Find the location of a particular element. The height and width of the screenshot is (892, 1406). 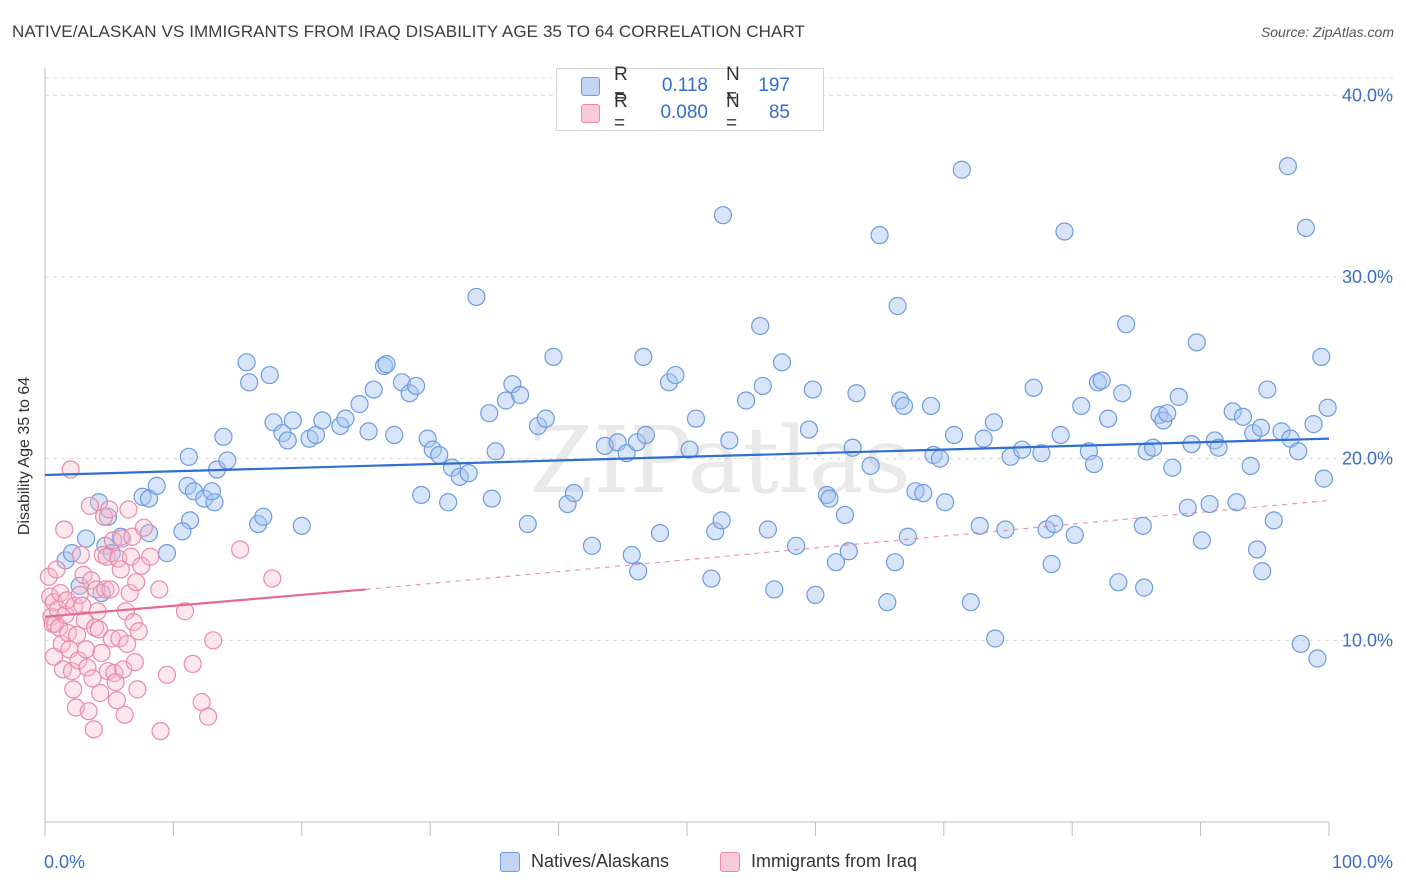

legend-r-value: 0.118 is located at coordinates (684, 85).